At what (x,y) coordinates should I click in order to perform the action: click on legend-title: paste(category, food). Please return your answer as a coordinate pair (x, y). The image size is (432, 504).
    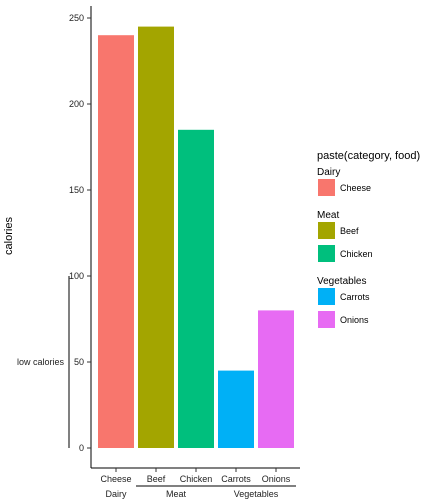
    Looking at the image, I should click on (368, 156).